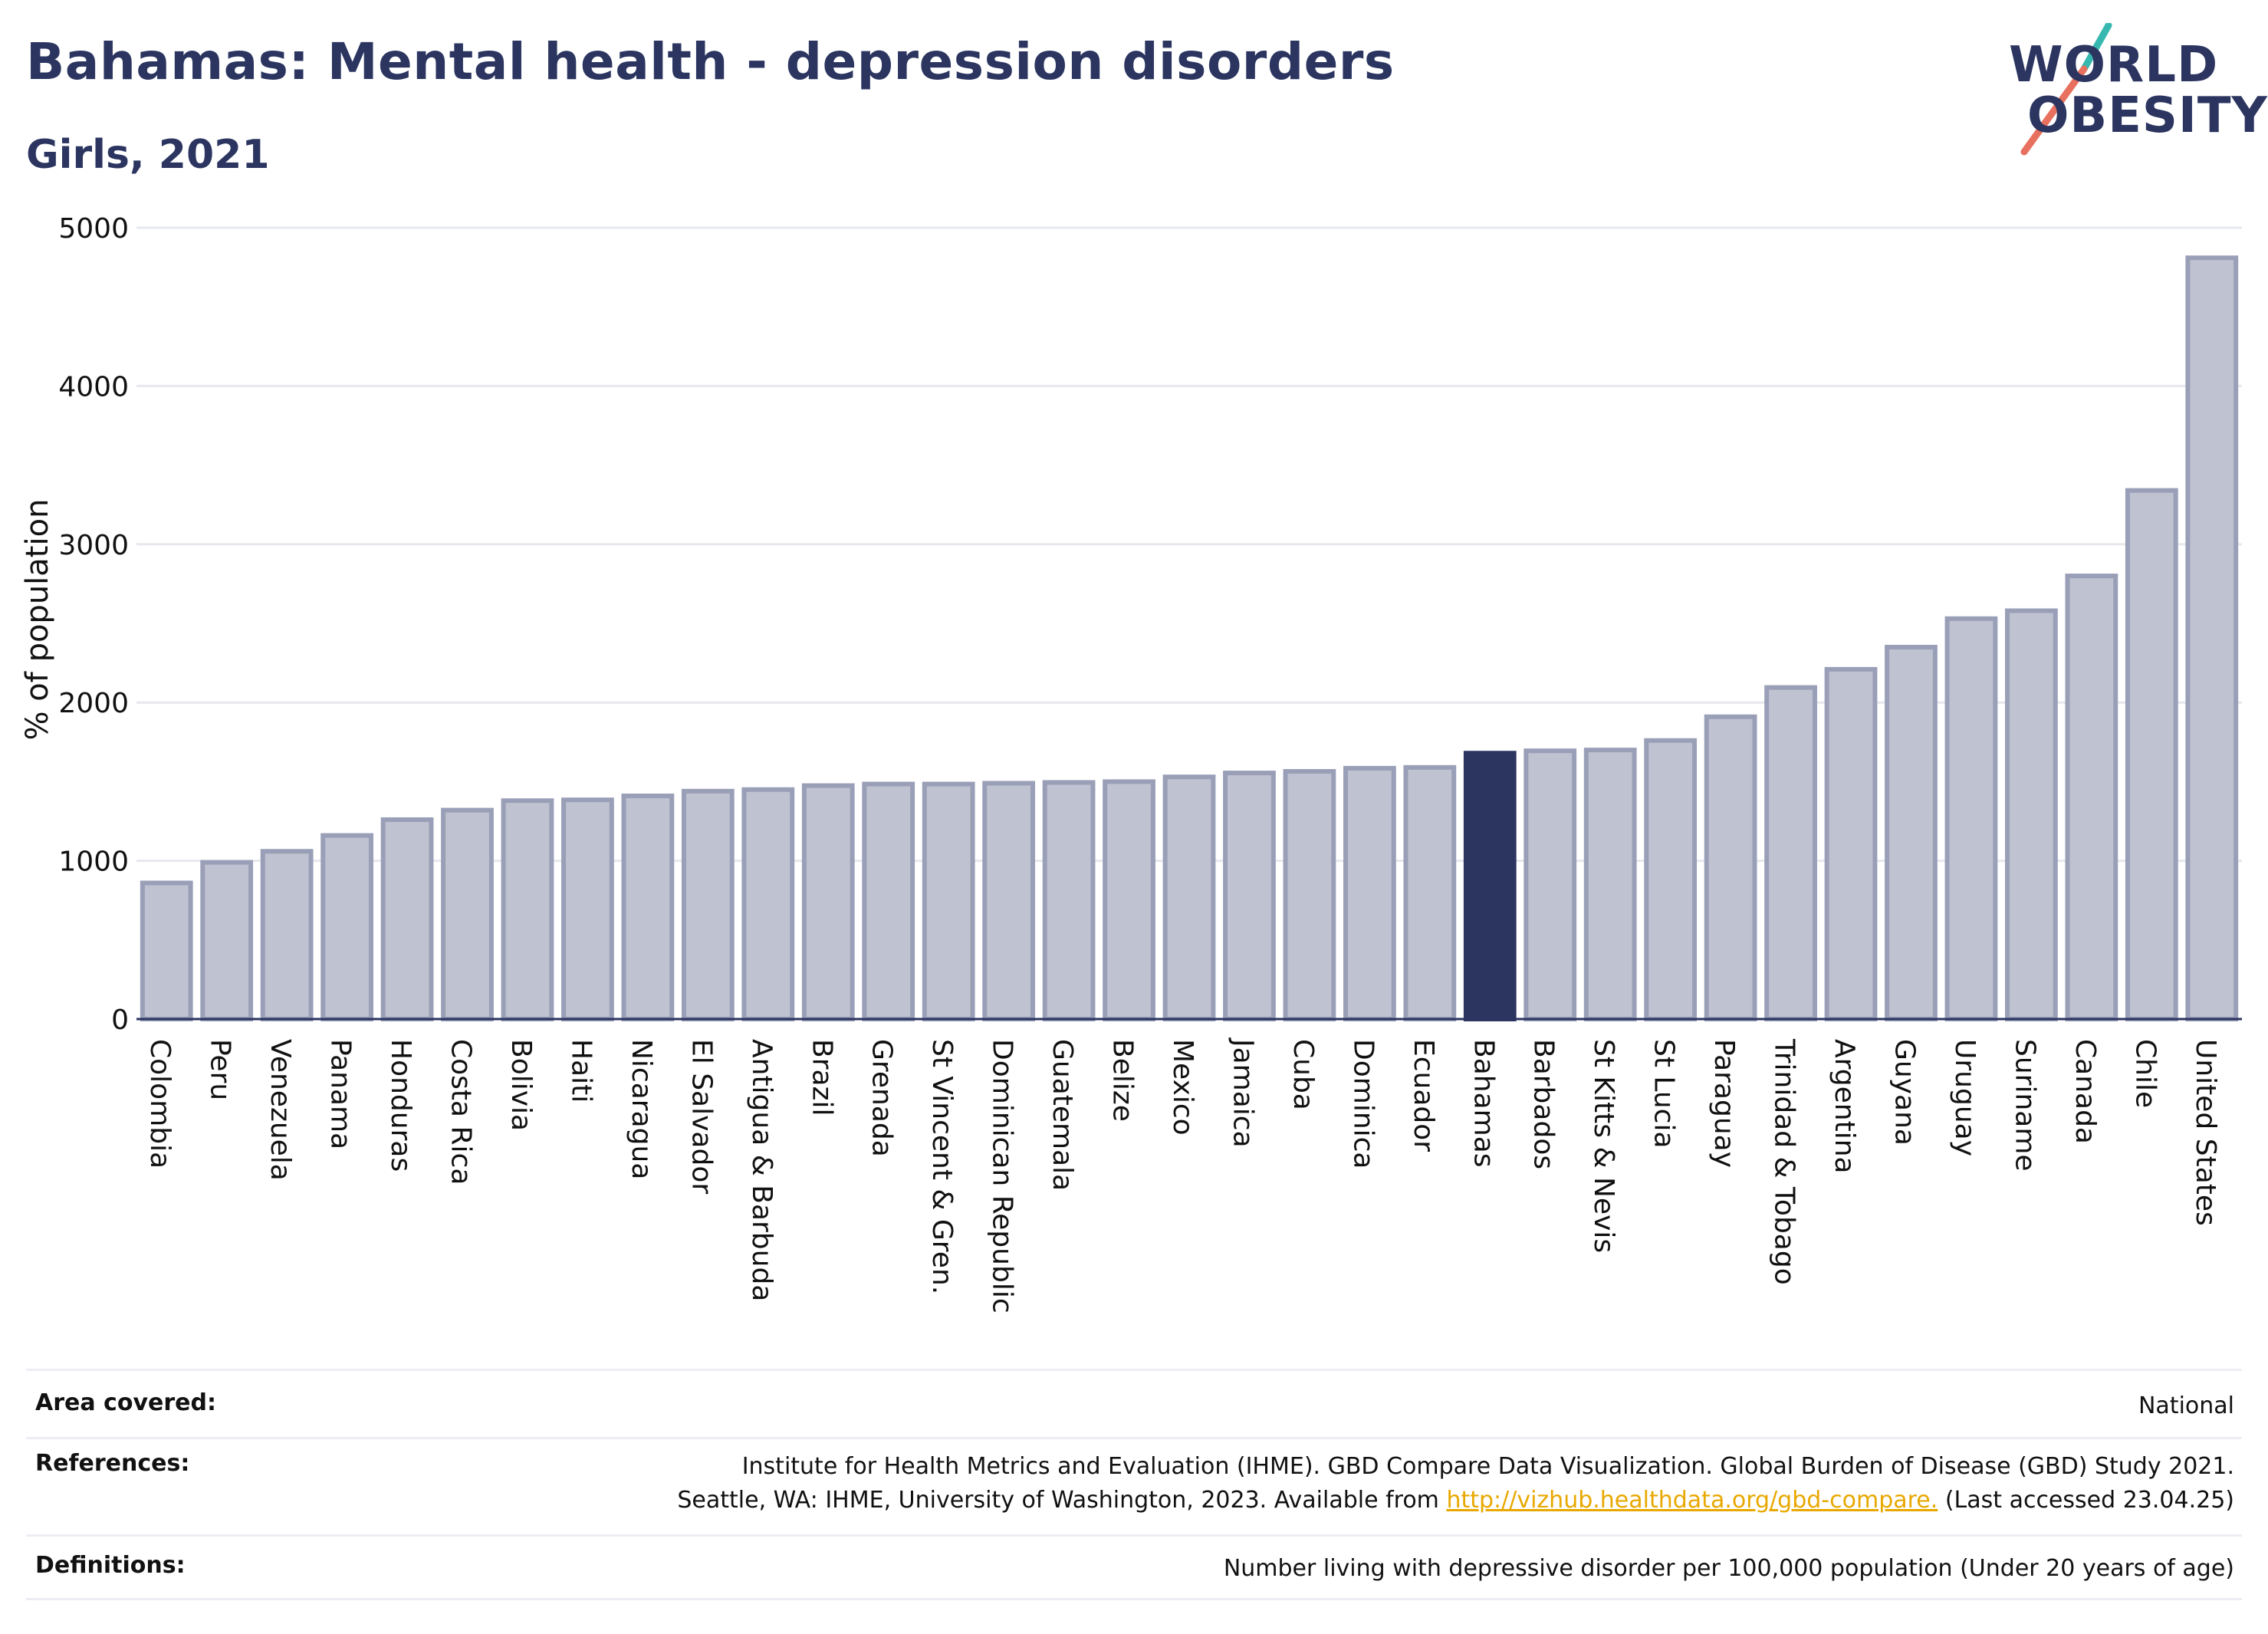 The height and width of the screenshot is (1634, 2268). I want to click on x-tick-label: El Salvador, so click(701, 1116).